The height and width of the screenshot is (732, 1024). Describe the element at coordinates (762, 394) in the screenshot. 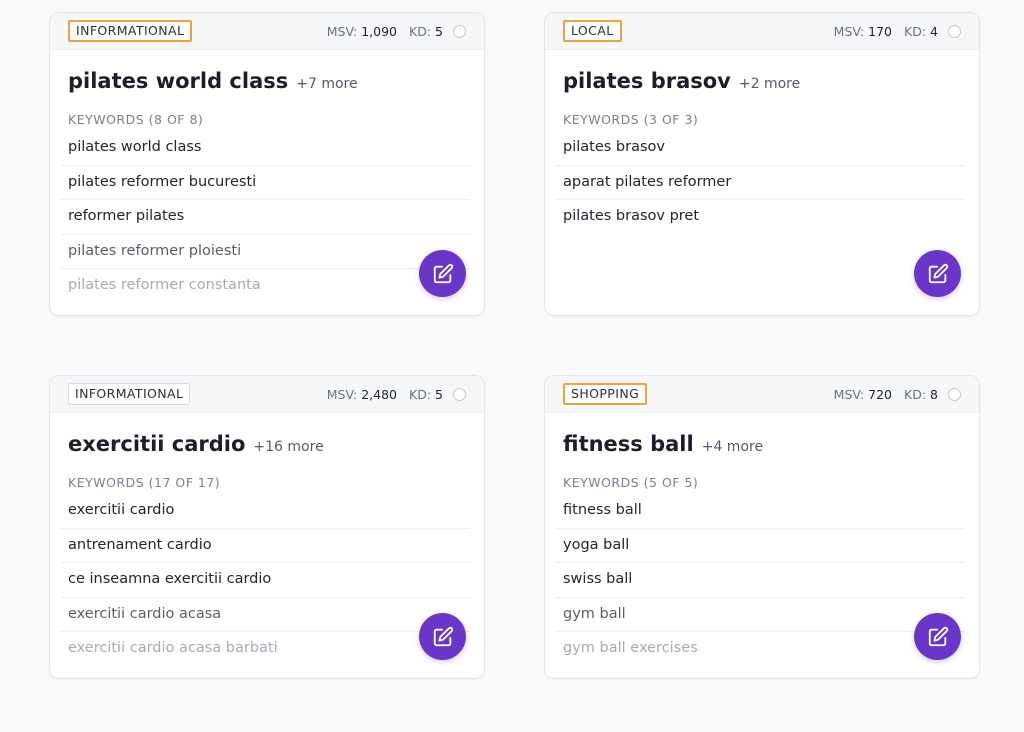

I see `card-header: SHOPPING MSV: 720 KD: 8` at that location.